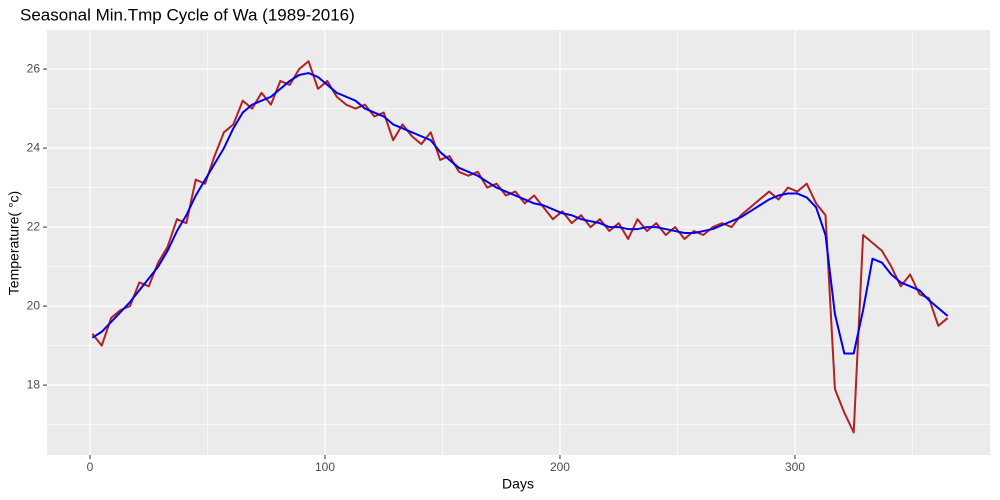 This screenshot has height=500, width=1000. What do you see at coordinates (34, 147) in the screenshot?
I see `y-tick-label: 24` at bounding box center [34, 147].